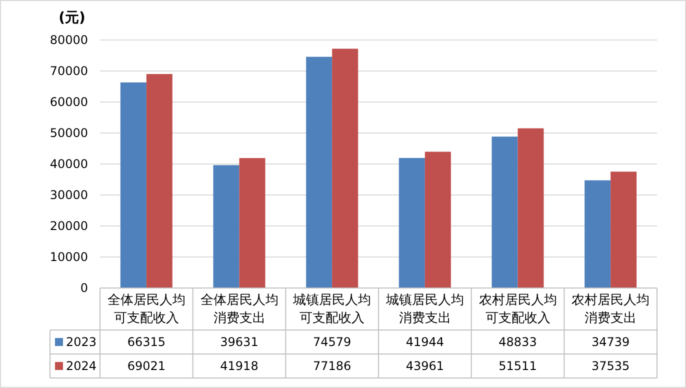  What do you see at coordinates (69, 257) in the screenshot?
I see `y-tick-label: 10000` at bounding box center [69, 257].